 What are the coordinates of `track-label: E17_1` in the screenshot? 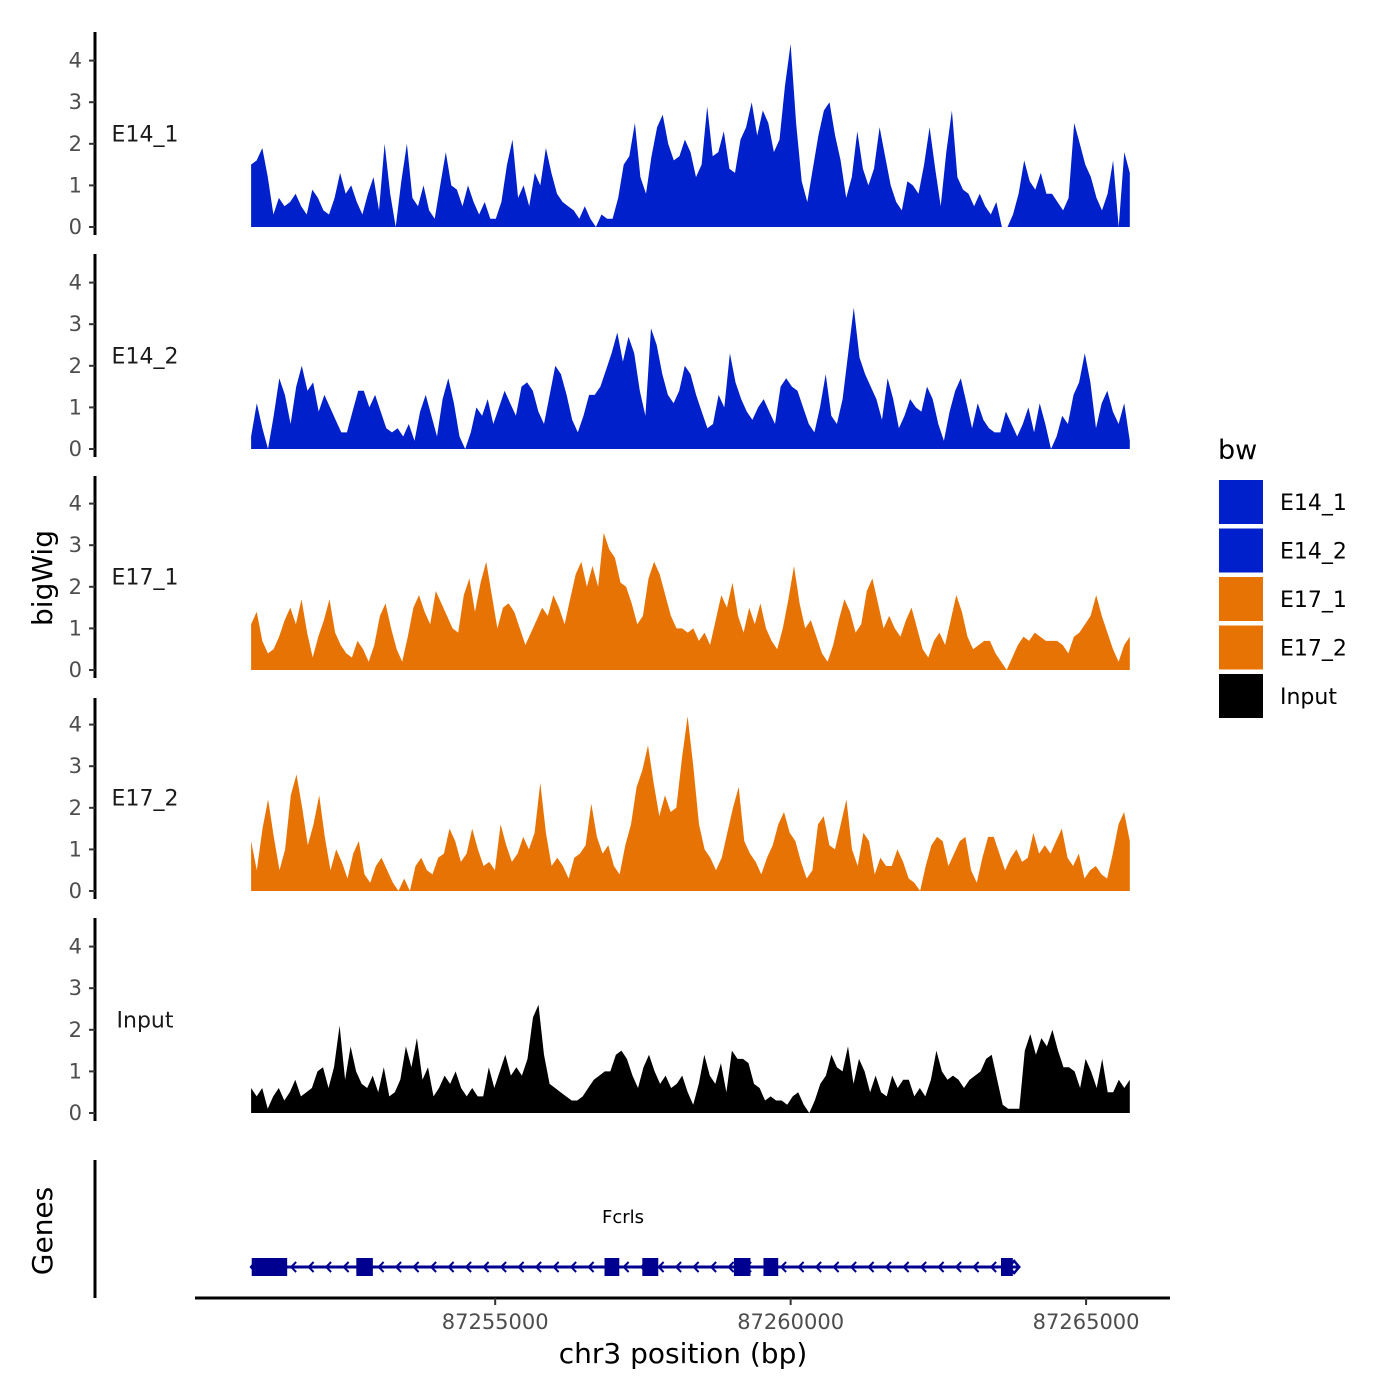 It's located at (145, 577).